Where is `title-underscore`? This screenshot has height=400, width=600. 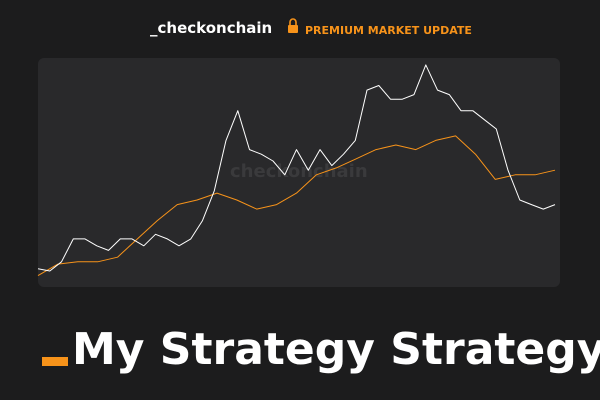
title-underscore is located at coordinates (55, 361).